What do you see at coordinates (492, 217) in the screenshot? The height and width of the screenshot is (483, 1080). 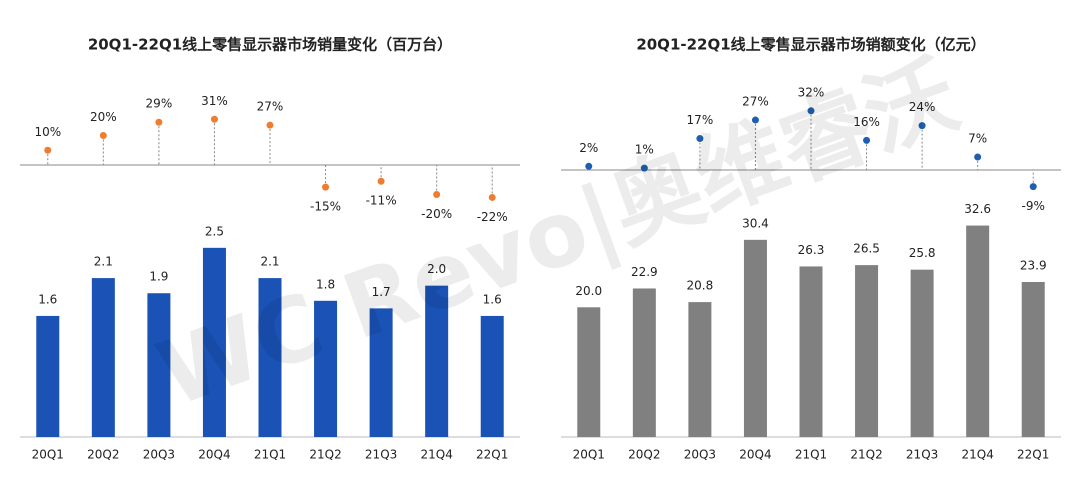 I see `growth-label: -22%` at bounding box center [492, 217].